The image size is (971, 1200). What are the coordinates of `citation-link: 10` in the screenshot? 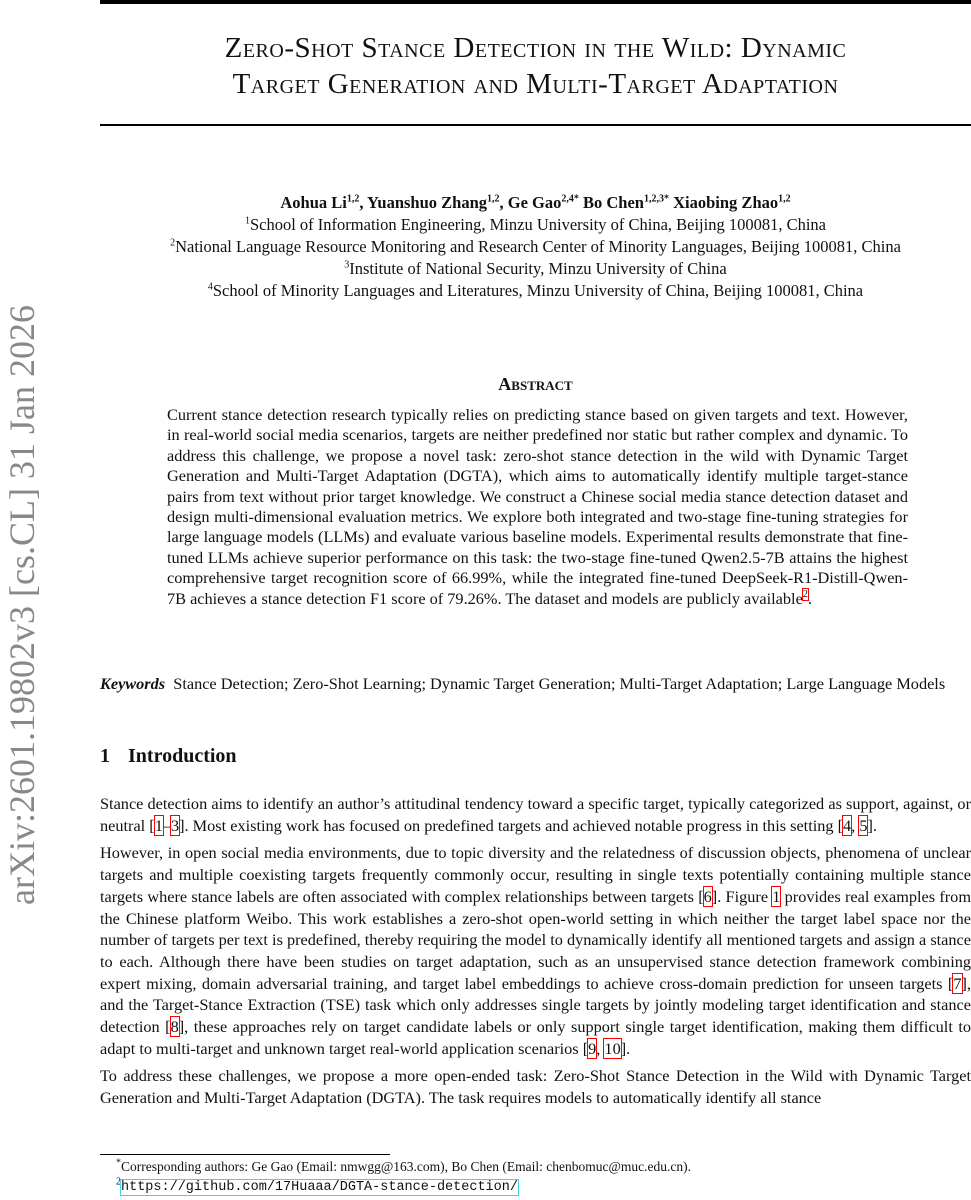 It's located at (612, 1048).